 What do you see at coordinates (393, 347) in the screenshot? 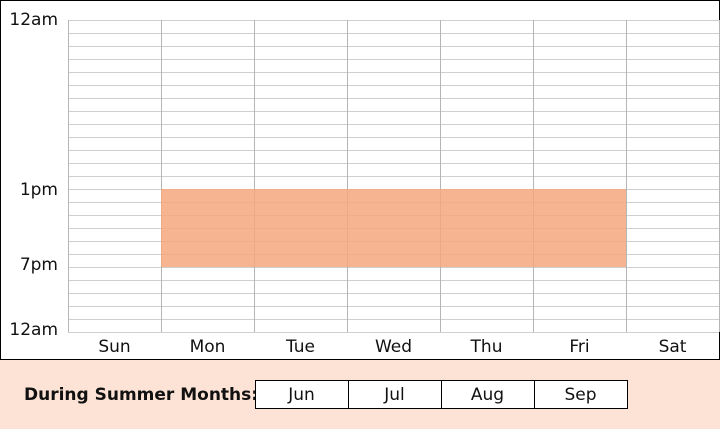
I see `day-label: Wed` at bounding box center [393, 347].